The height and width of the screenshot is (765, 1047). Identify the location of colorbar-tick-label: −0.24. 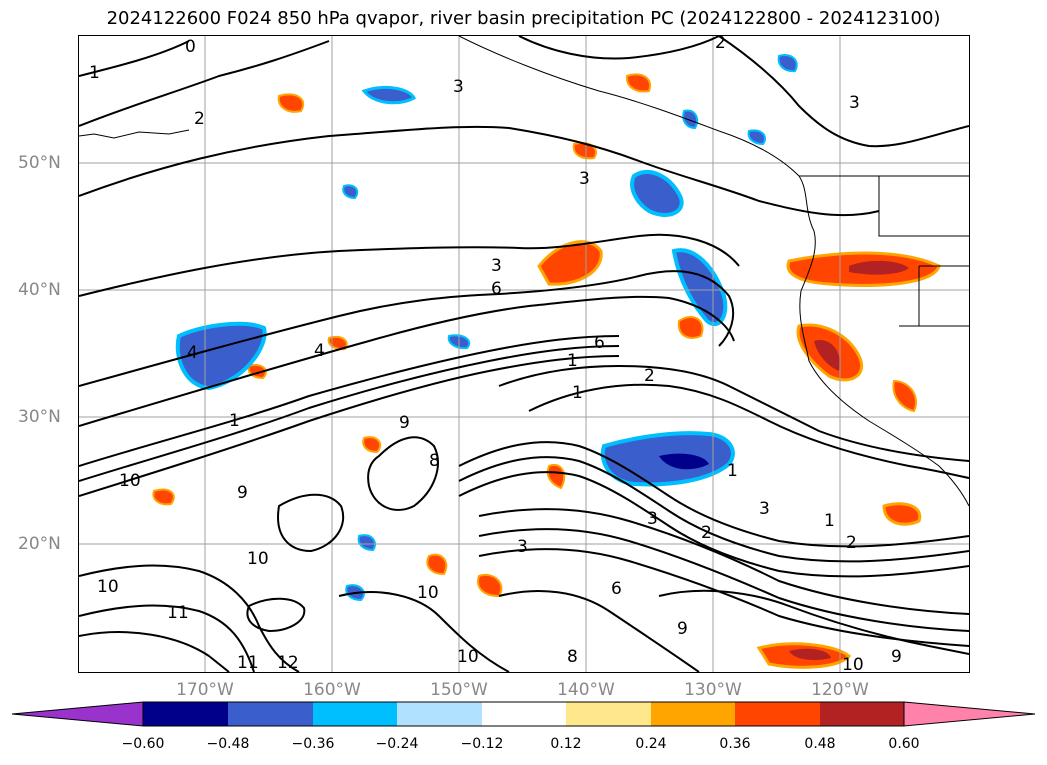
(397, 744).